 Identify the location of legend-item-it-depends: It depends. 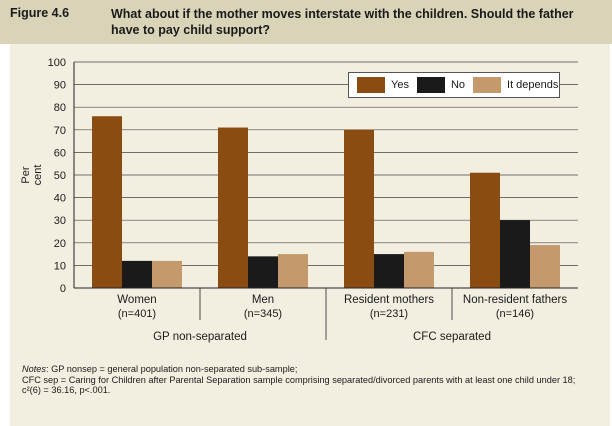
(515, 85).